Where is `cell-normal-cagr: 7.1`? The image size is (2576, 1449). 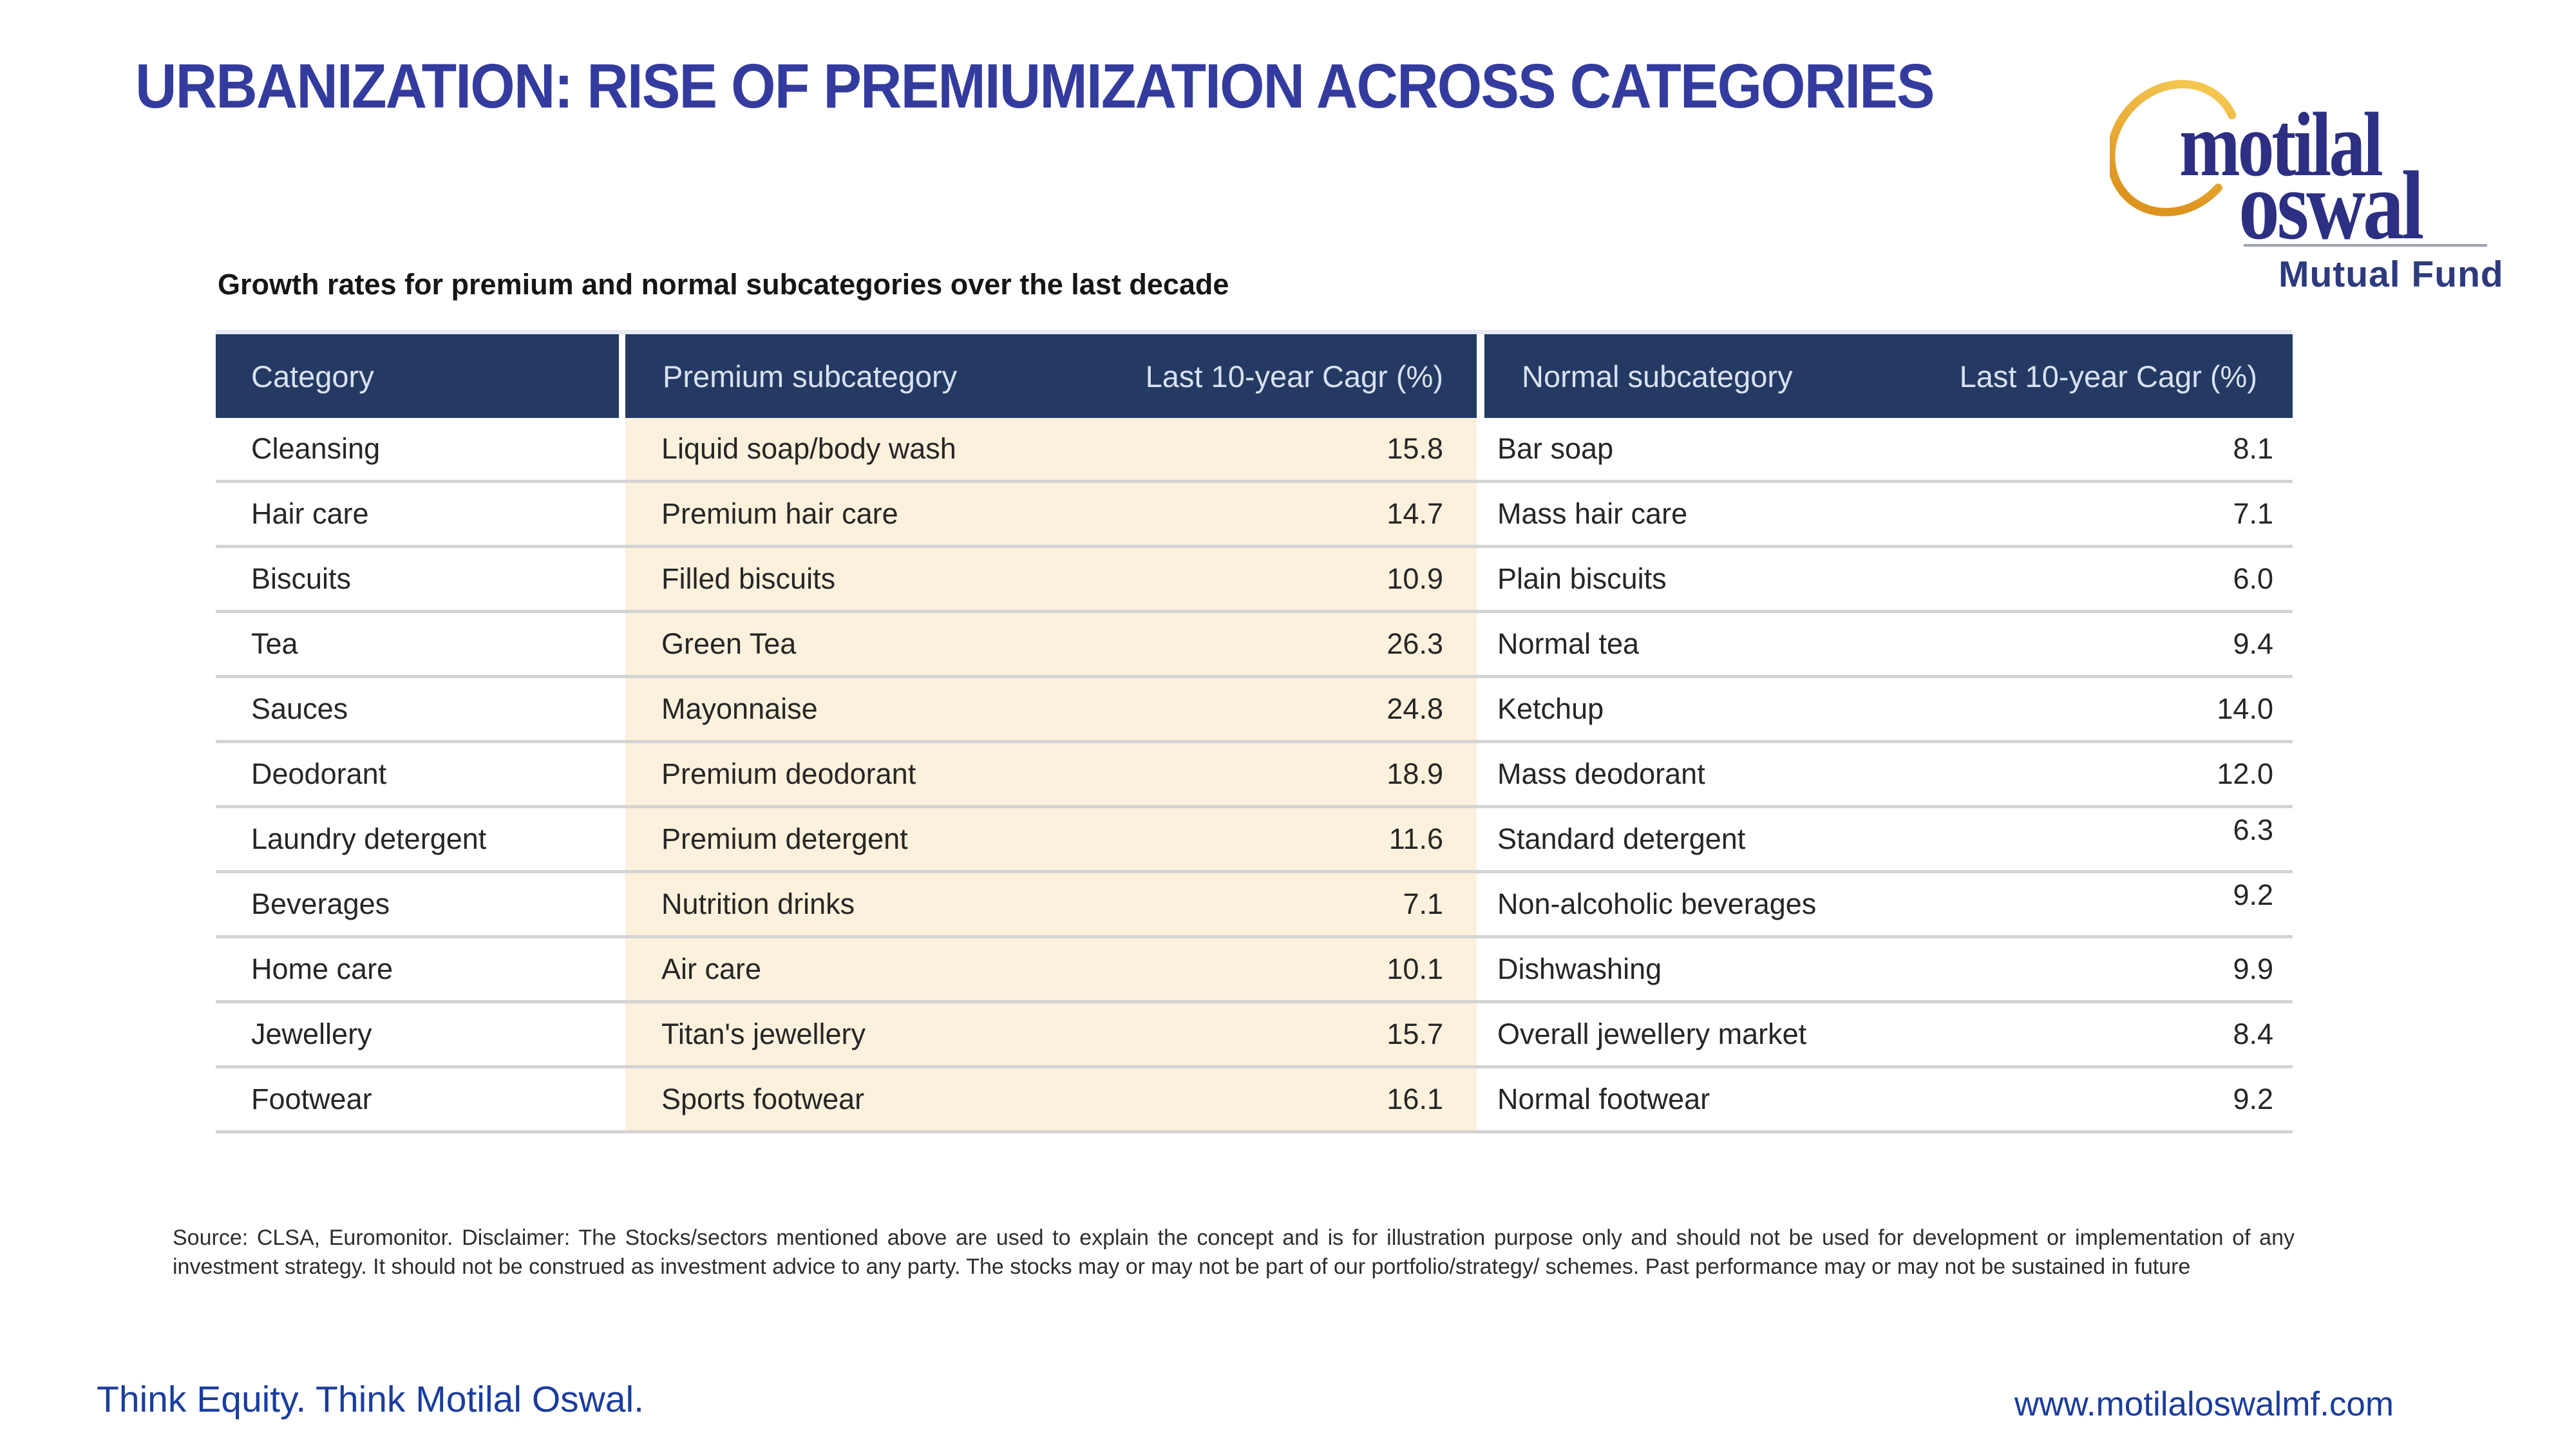
cell-normal-cagr: 7.1 is located at coordinates (2136, 514).